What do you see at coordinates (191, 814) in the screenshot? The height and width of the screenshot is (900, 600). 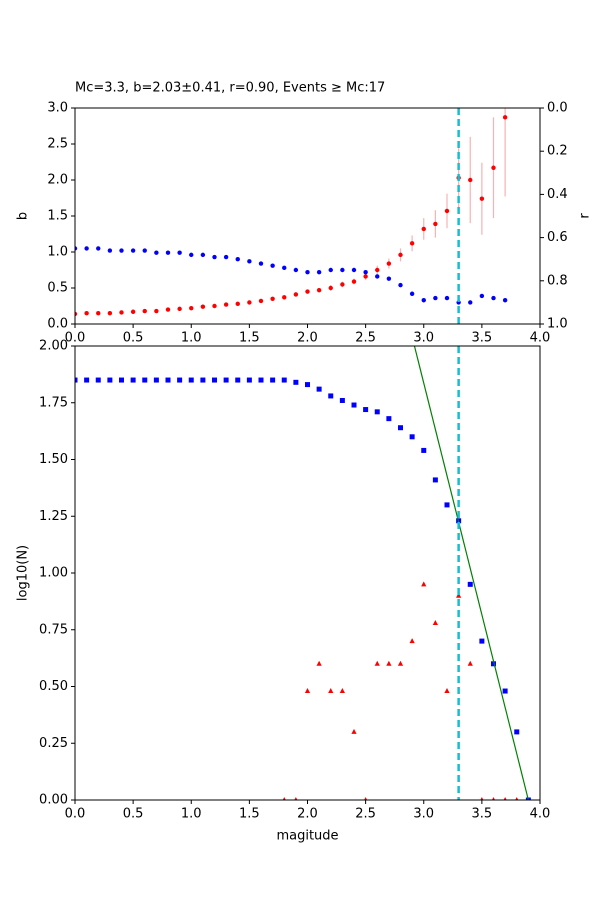 I see `x-tick-label: 1.0` at bounding box center [191, 814].